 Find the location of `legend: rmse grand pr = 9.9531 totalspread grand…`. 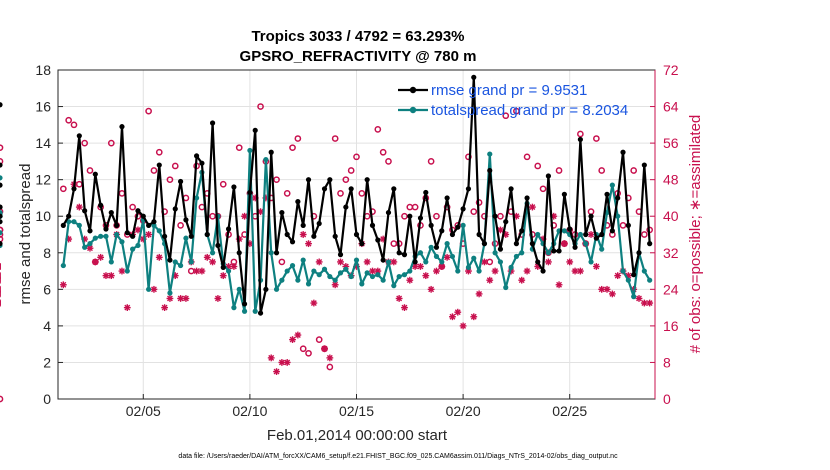

legend: rmse grand pr = 9.9531 totalspread grand… is located at coordinates (513, 100).